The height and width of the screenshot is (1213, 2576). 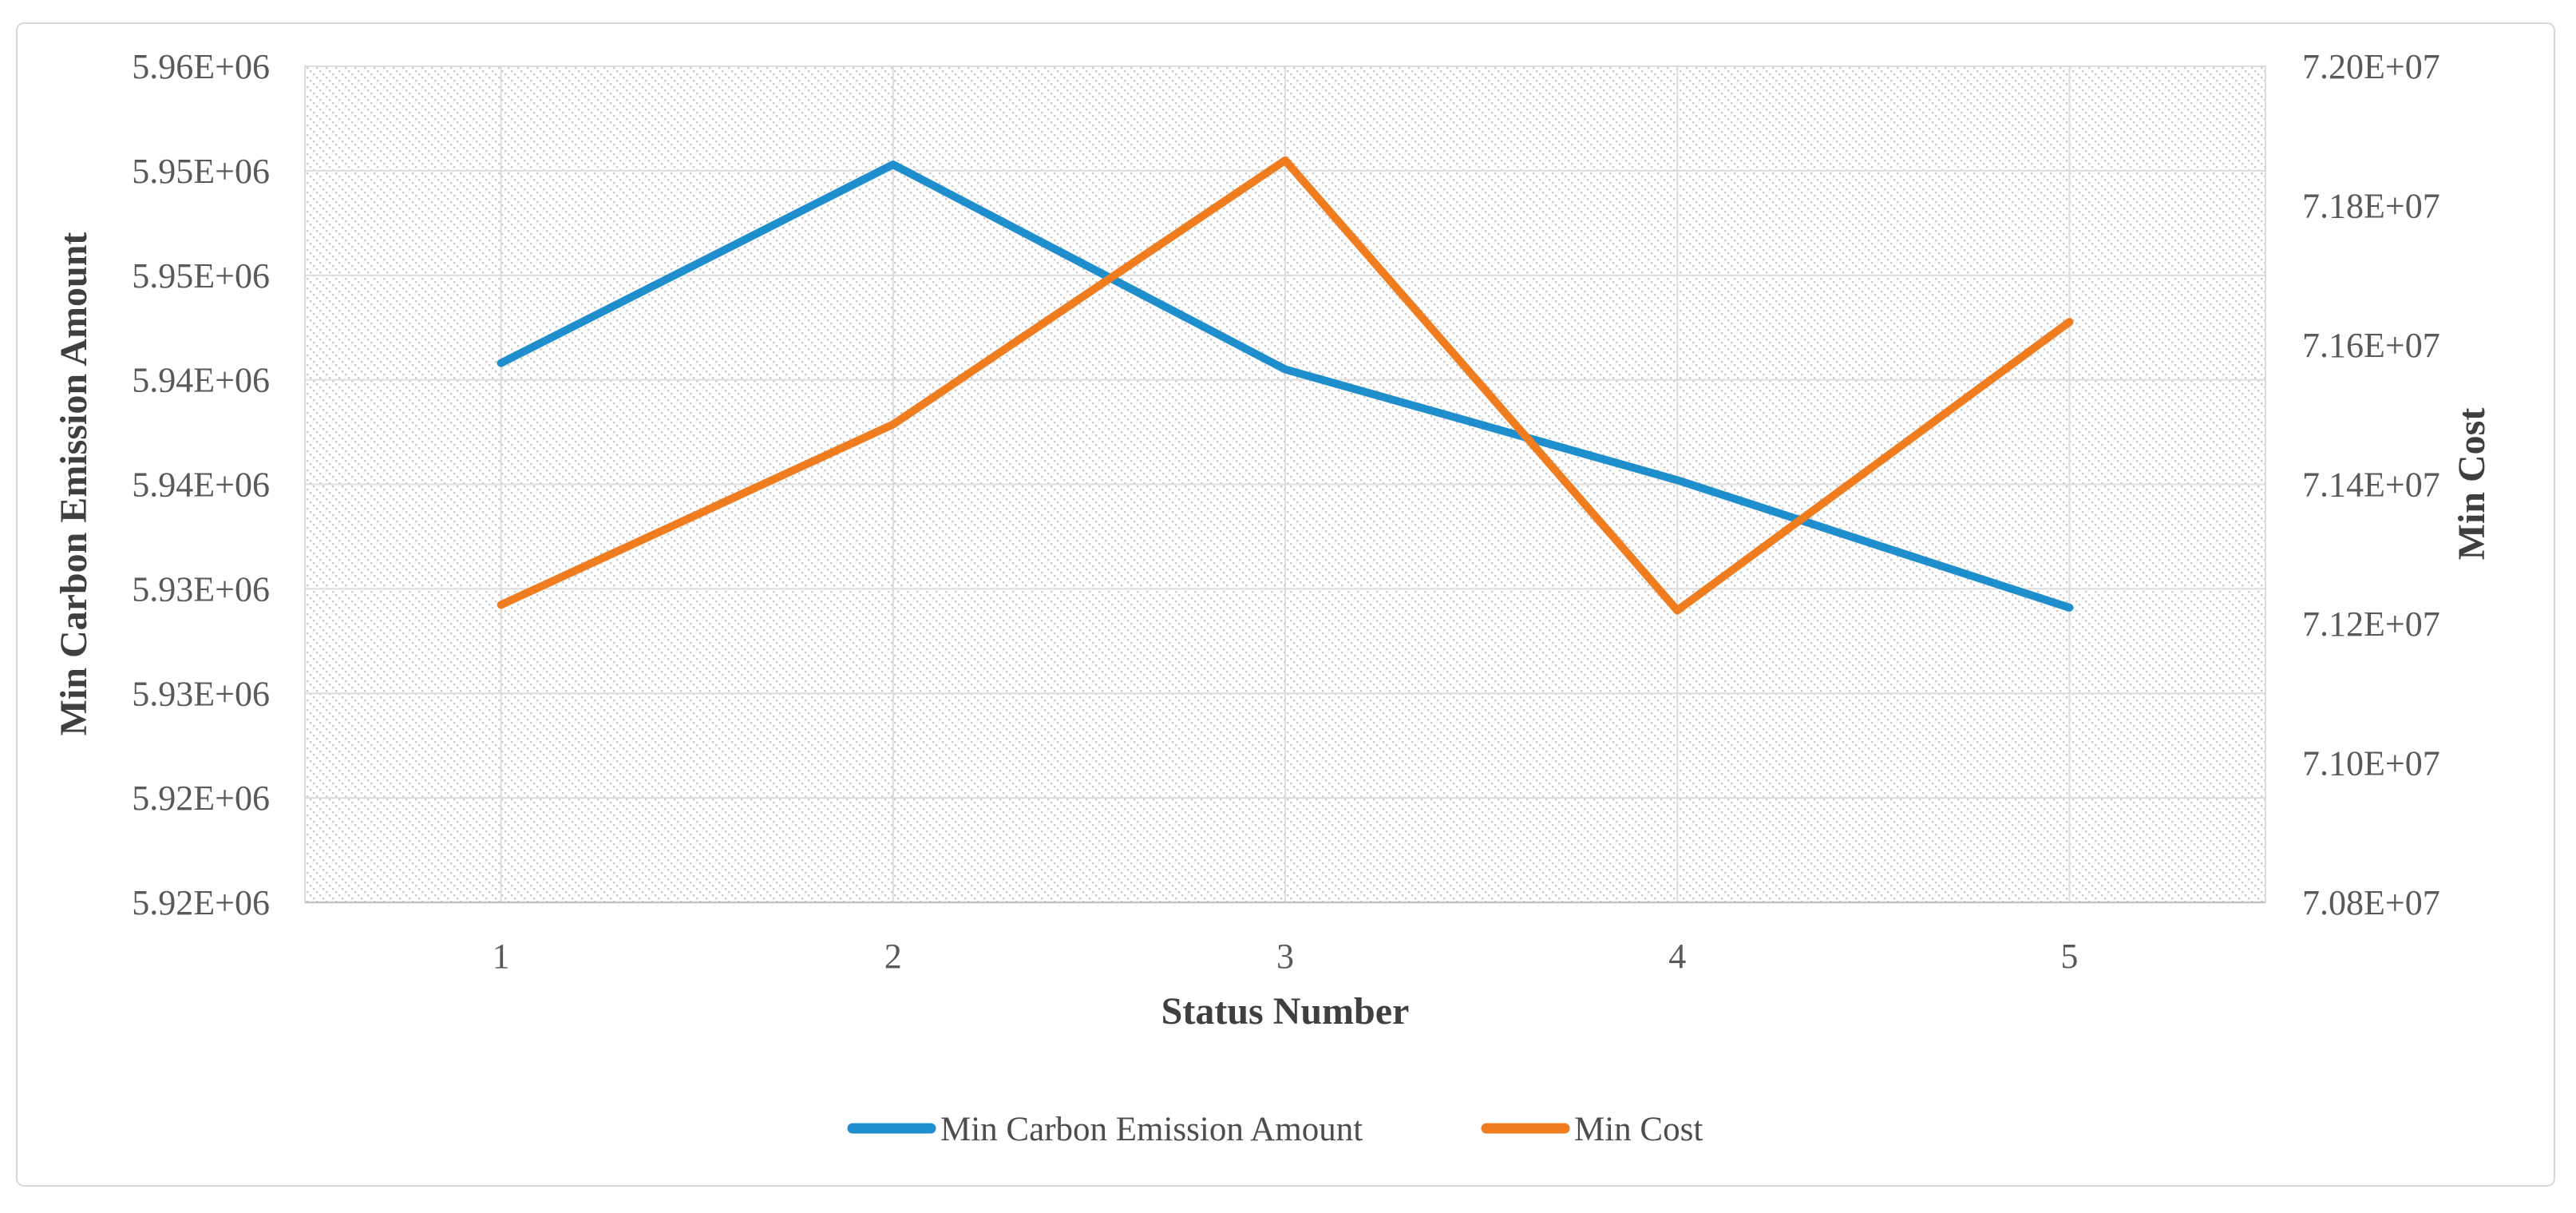 What do you see at coordinates (2371, 345) in the screenshot?
I see `right-axis-tick-label: 7.16E+07` at bounding box center [2371, 345].